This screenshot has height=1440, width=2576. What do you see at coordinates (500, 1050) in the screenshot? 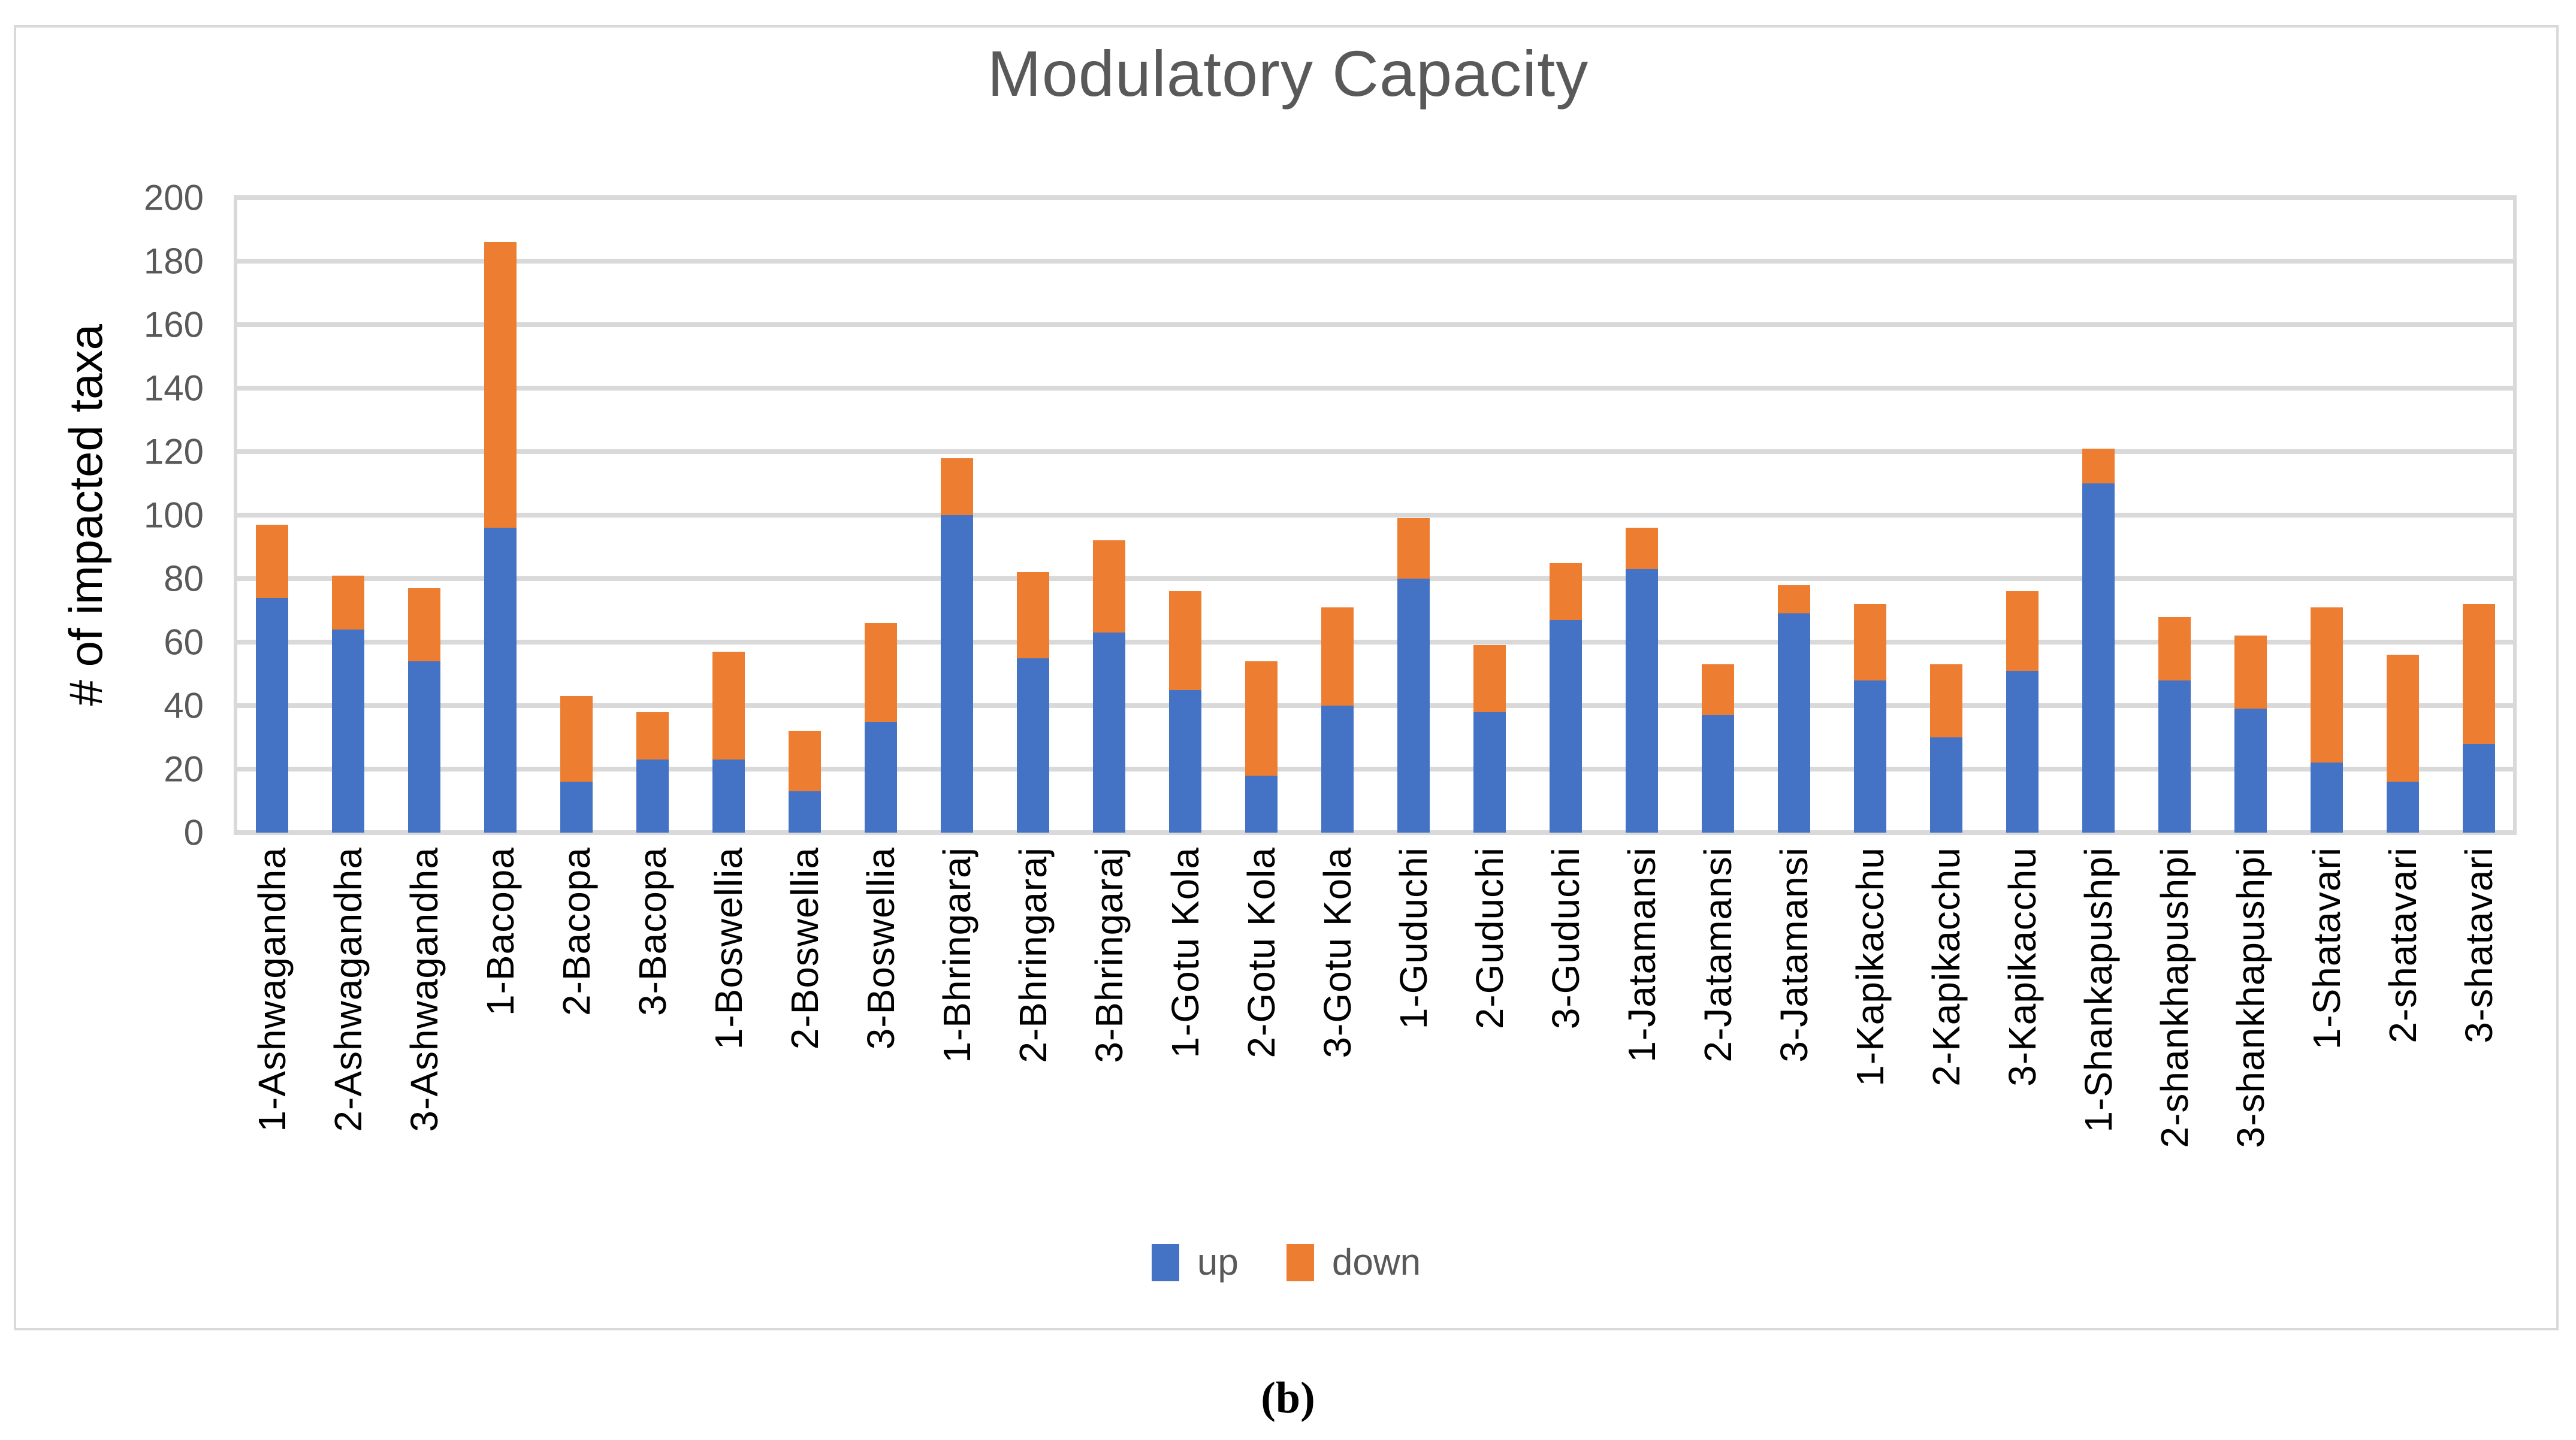
I see `x-axis-label-slot: 1-Bacopa` at bounding box center [500, 1050].